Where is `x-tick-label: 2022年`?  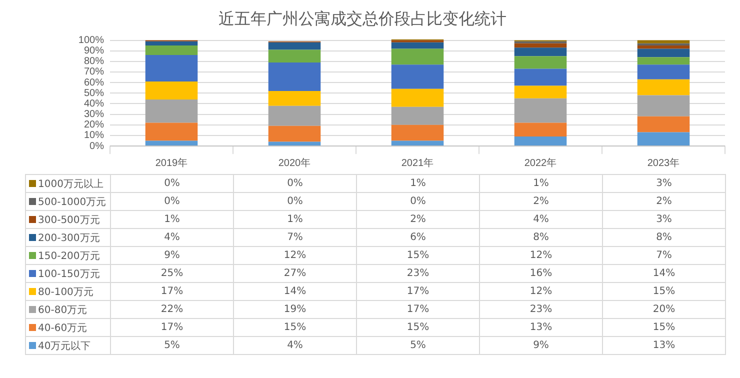 x-tick-label: 2022年 is located at coordinates (540, 162).